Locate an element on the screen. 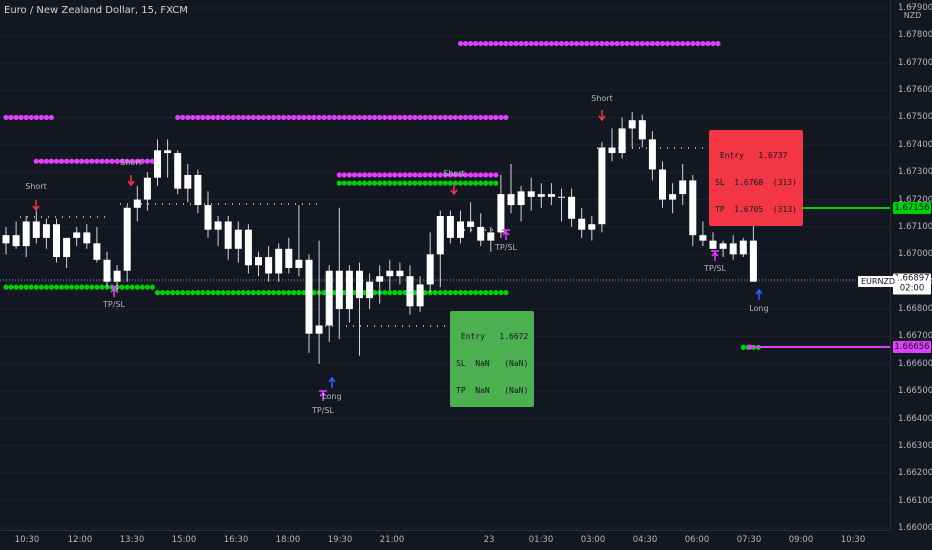  time-tick-label: 18:00 is located at coordinates (288, 540).